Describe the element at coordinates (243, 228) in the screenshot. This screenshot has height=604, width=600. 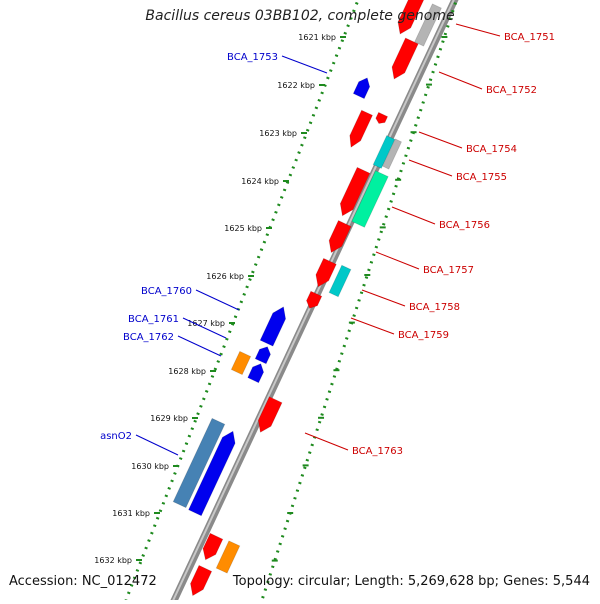
I see `tick-label: 1625 kbp` at that location.